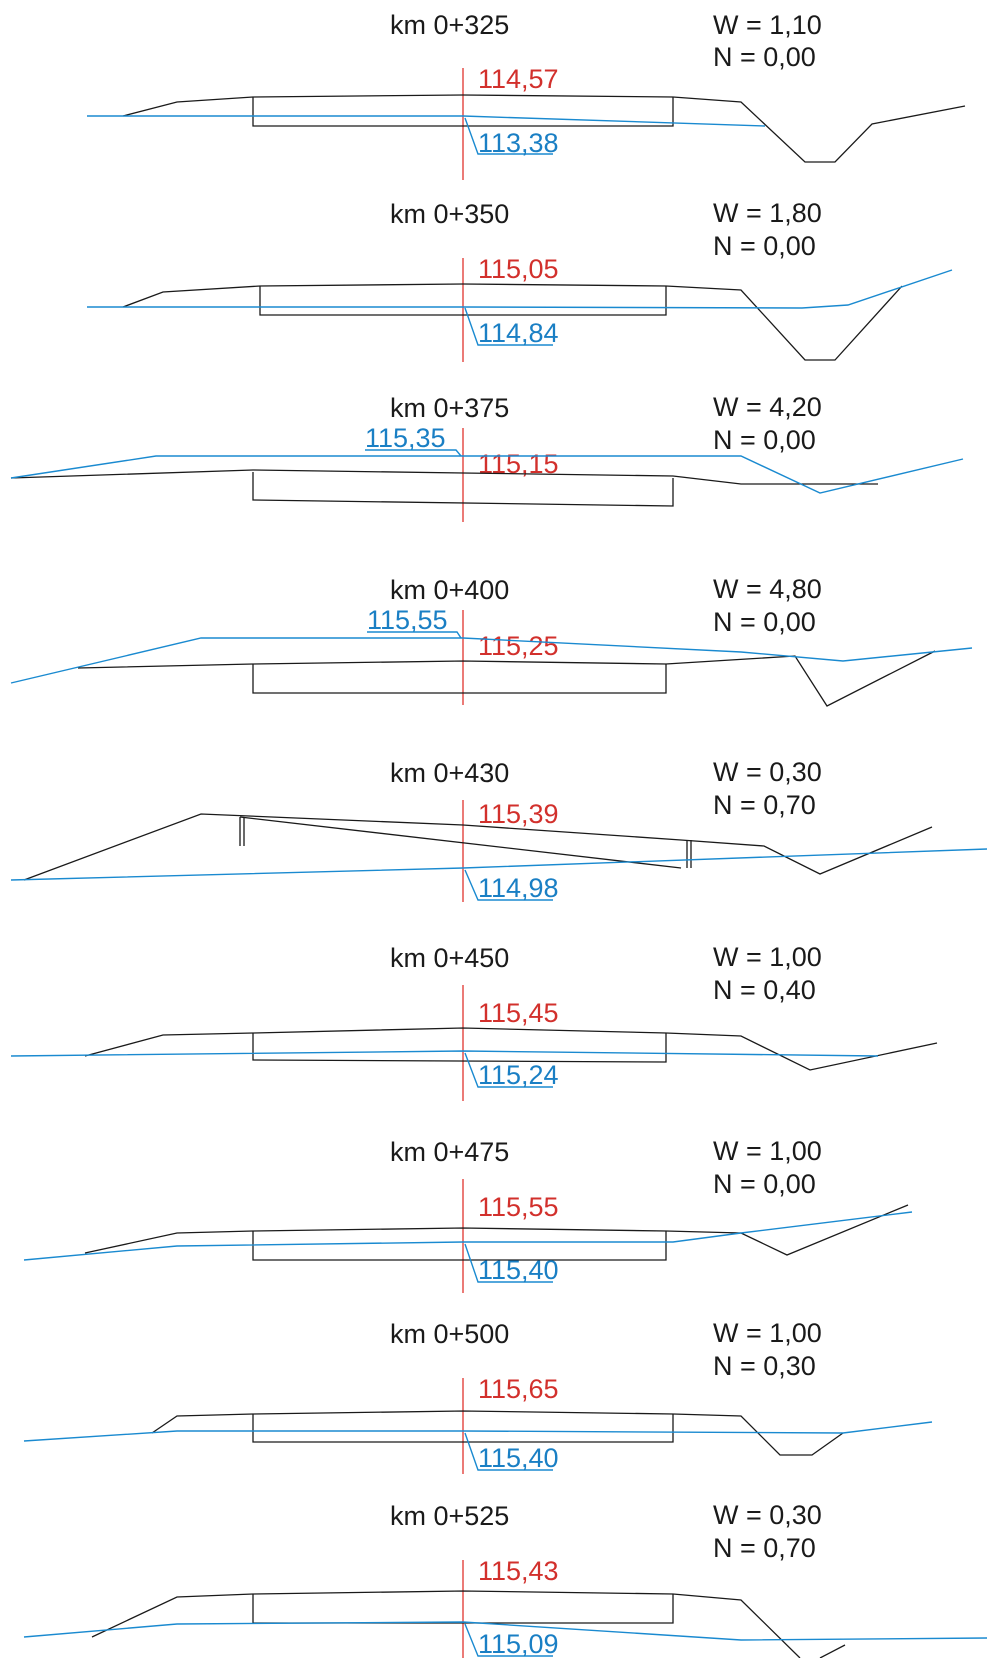 The width and height of the screenshot is (987, 1658). I want to click on ground-elevation: 115,35, so click(405, 438).